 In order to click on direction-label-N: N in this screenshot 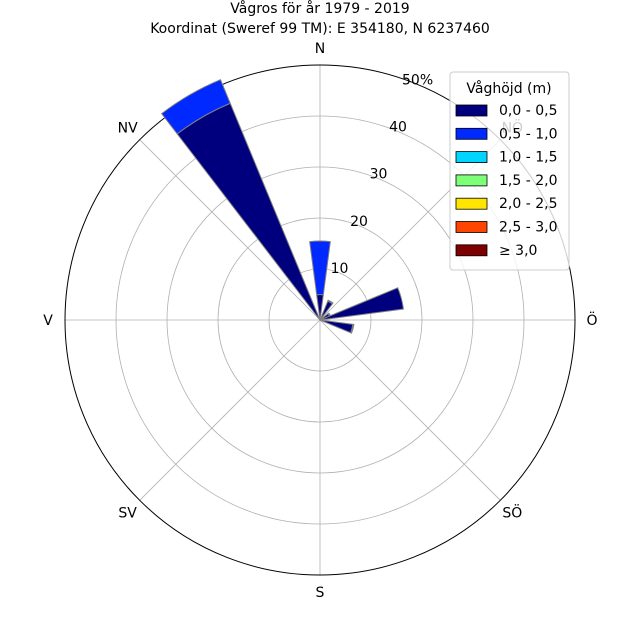, I will do `click(320, 49)`.